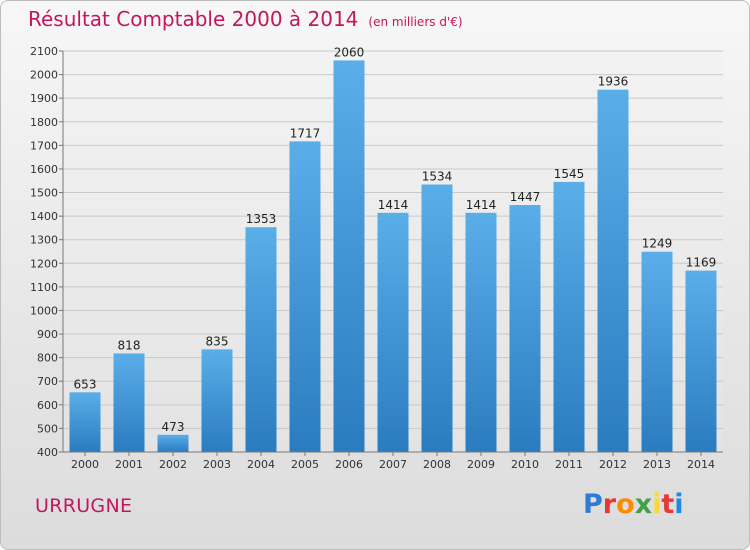 The height and width of the screenshot is (550, 750). Describe the element at coordinates (44, 263) in the screenshot. I see `y-tick-label: 1200` at that location.